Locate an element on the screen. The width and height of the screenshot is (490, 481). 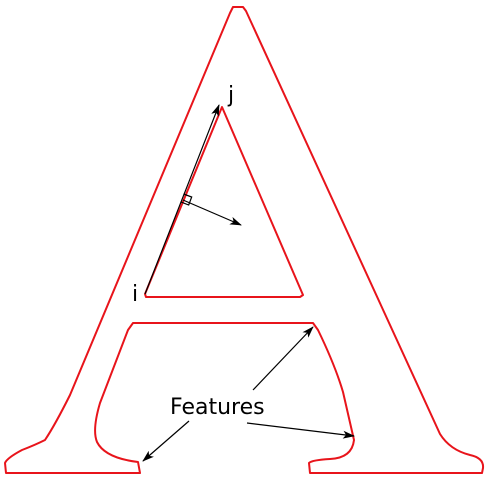
vertex-label-j: j is located at coordinates (230, 95).